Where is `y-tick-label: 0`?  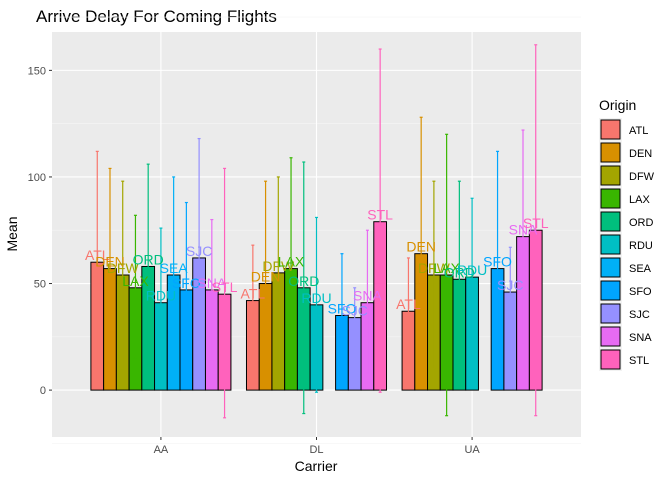
y-tick-label: 0 is located at coordinates (43, 391).